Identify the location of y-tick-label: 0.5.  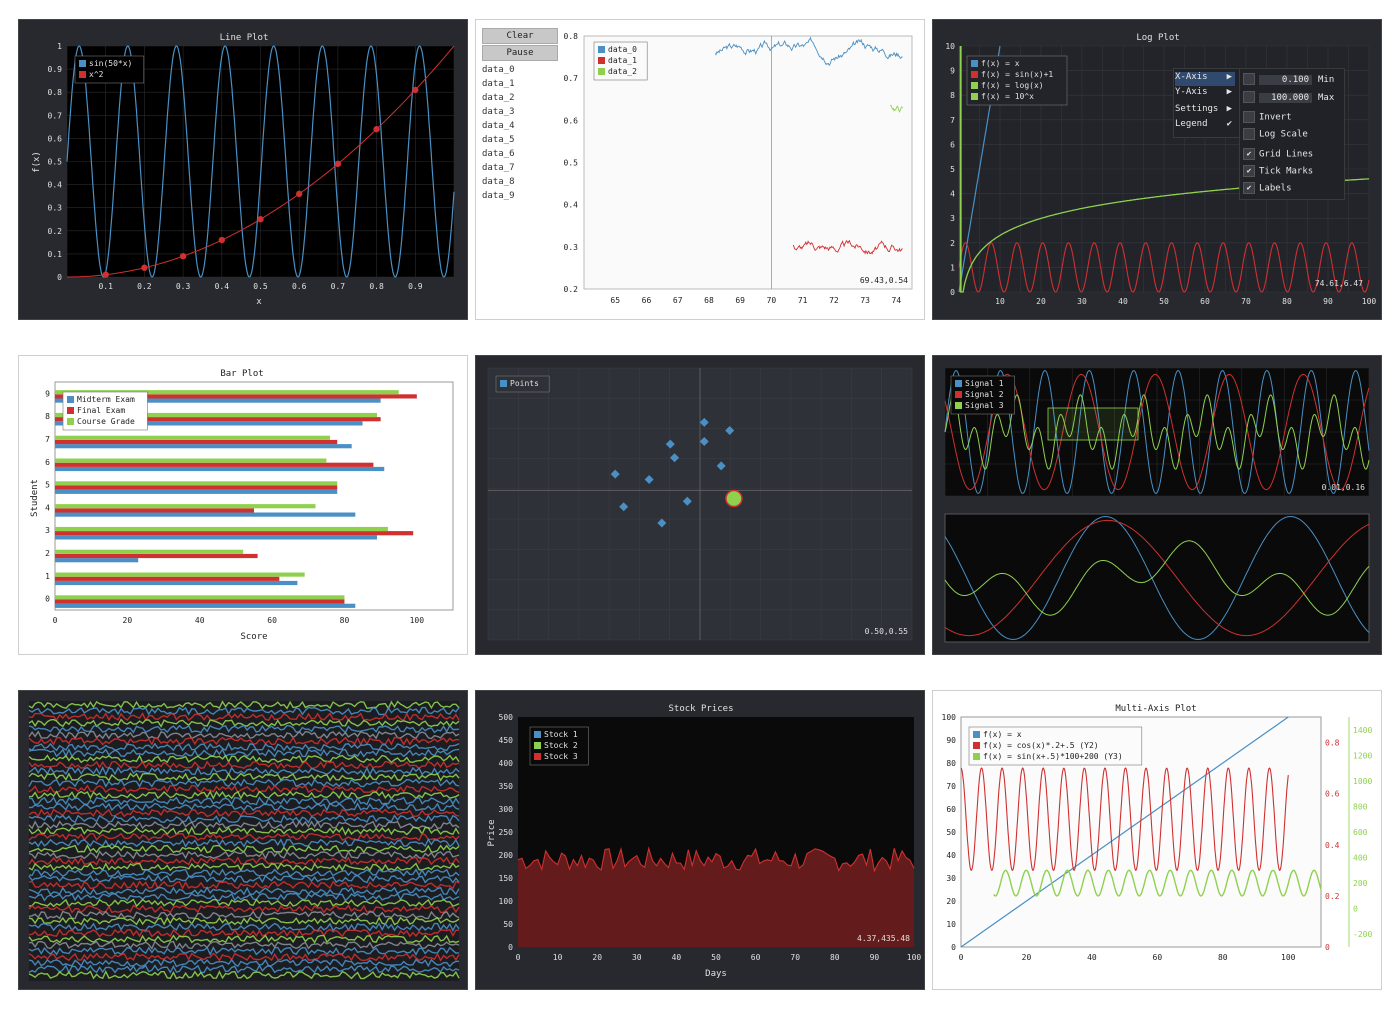
(55, 162).